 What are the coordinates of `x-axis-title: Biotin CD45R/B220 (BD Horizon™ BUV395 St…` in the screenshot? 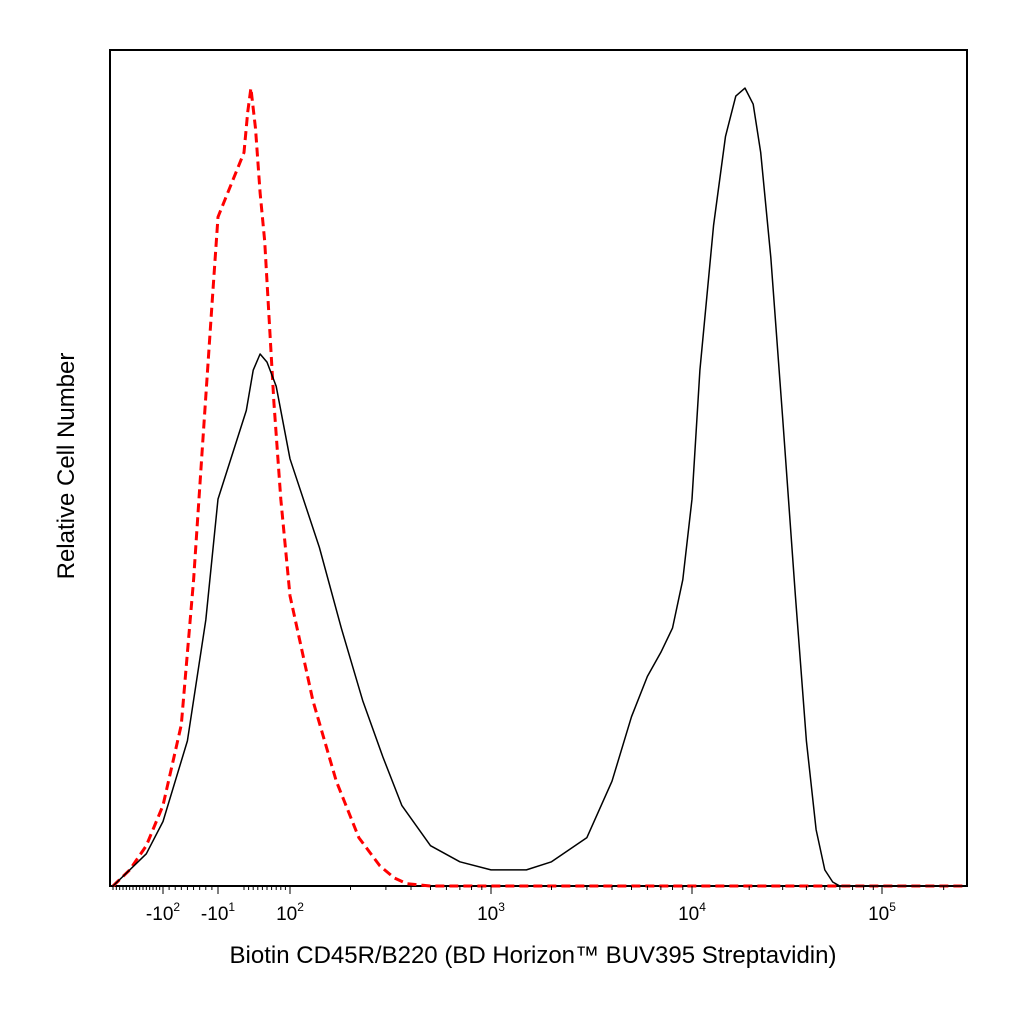 It's located at (533, 955).